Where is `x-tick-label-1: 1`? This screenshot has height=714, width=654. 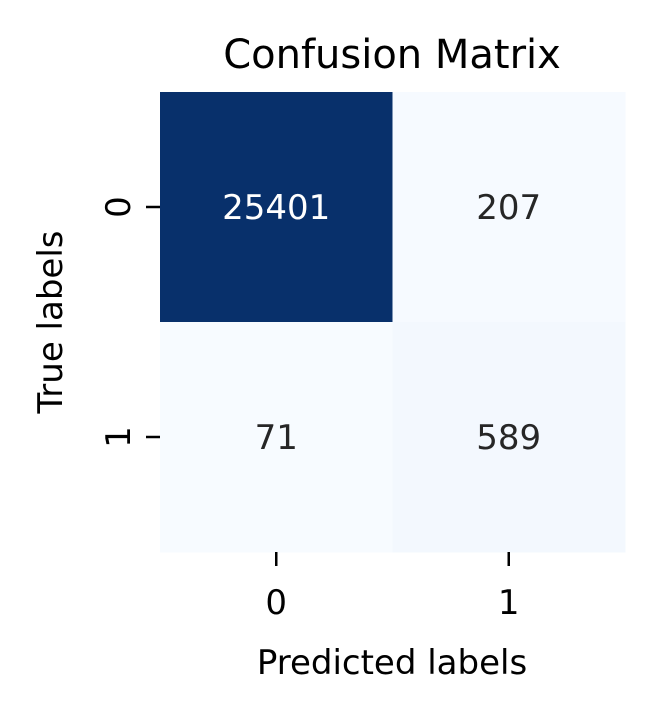
x-tick-label-1: 1 is located at coordinates (509, 603).